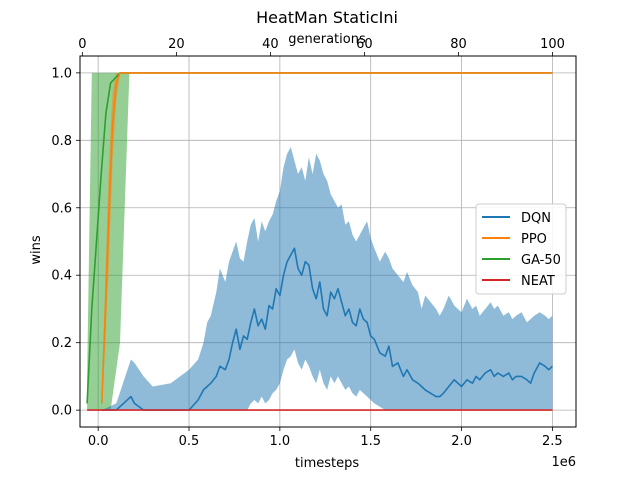 This screenshot has width=640, height=480. Describe the element at coordinates (458, 44) in the screenshot. I see `top-tick-label: 80` at that location.